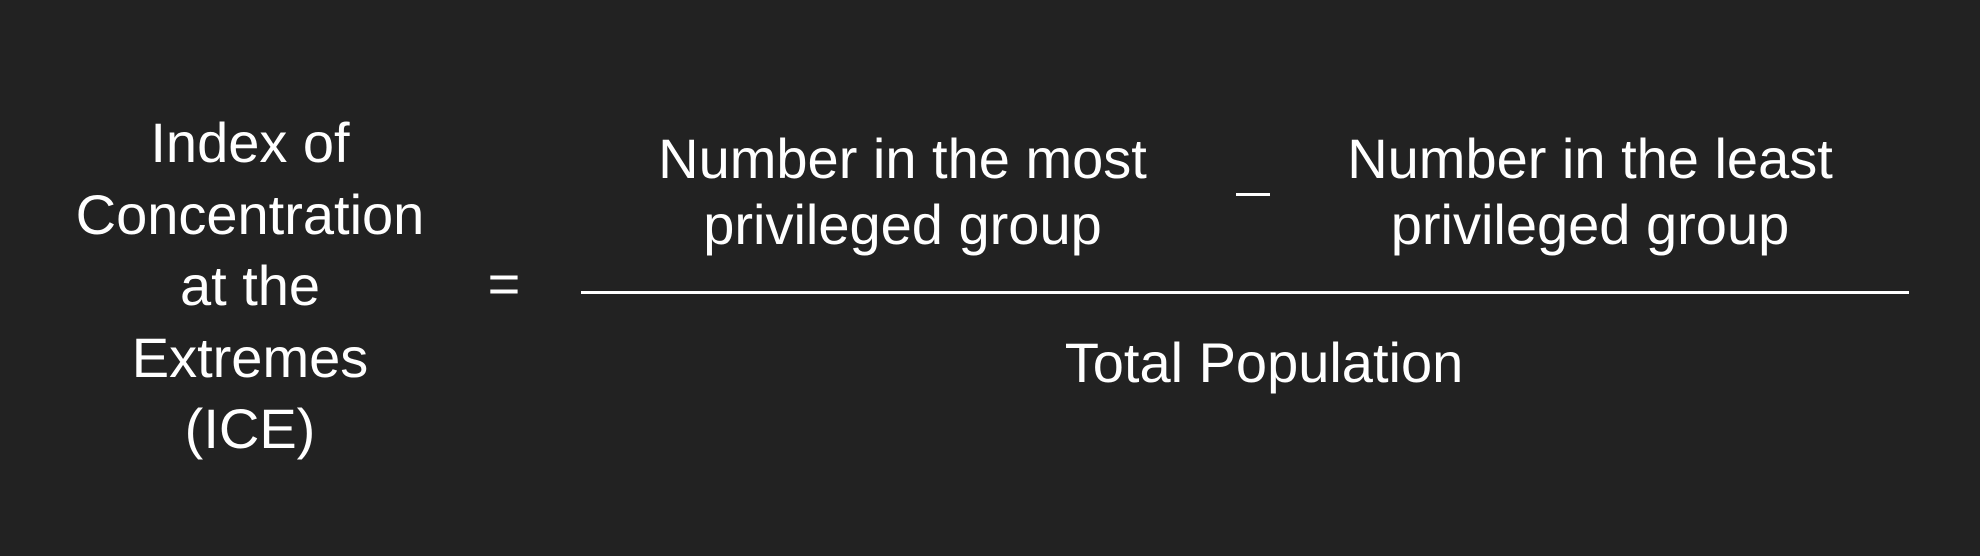 This screenshot has width=1980, height=556. Describe the element at coordinates (902, 224) in the screenshot. I see `numerator-most-line: privileged group` at that location.